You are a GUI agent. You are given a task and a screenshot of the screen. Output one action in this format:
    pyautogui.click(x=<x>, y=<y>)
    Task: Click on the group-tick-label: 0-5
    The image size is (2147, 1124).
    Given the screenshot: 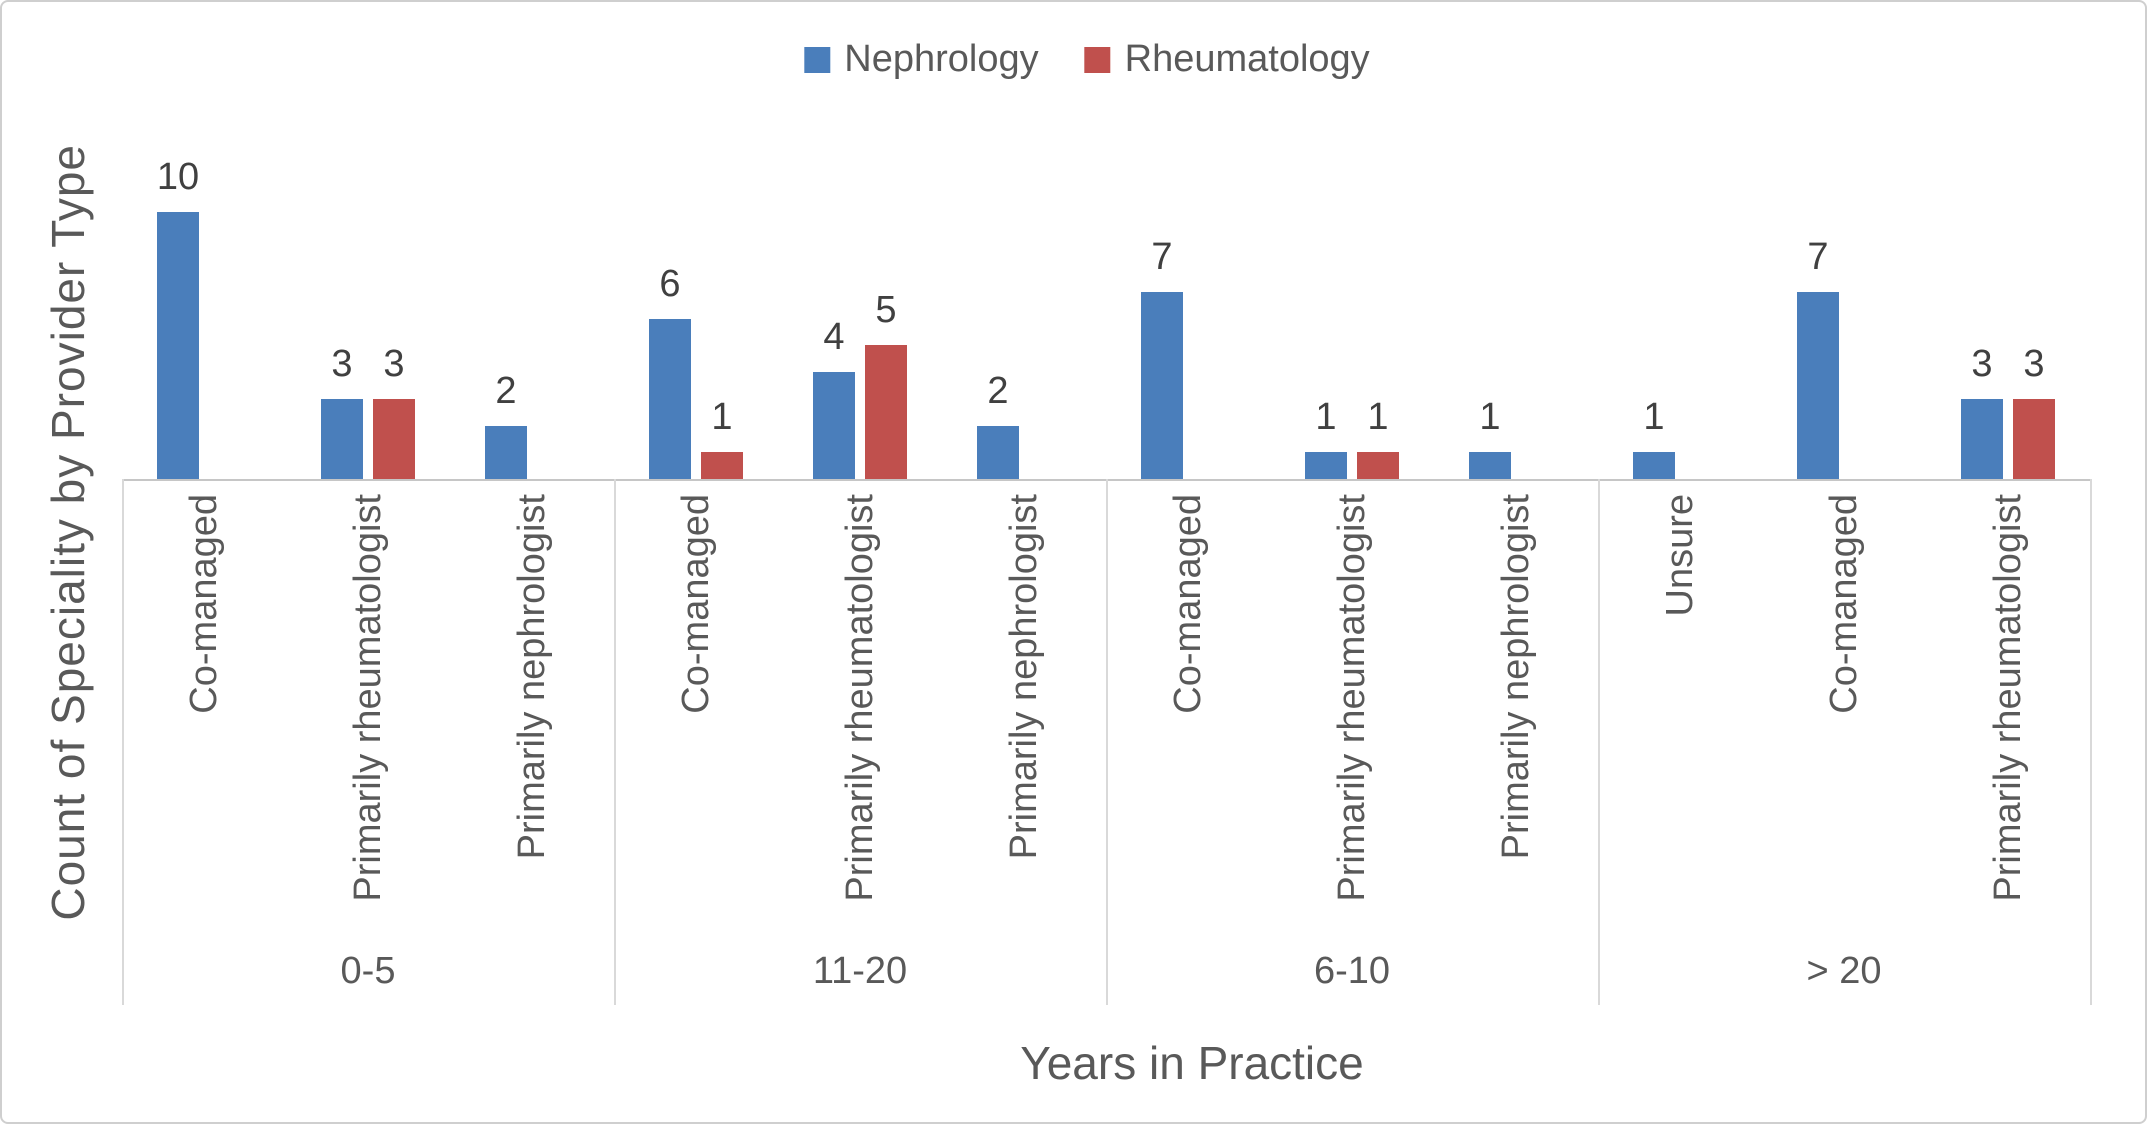 What is the action you would take?
    pyautogui.click(x=368, y=971)
    